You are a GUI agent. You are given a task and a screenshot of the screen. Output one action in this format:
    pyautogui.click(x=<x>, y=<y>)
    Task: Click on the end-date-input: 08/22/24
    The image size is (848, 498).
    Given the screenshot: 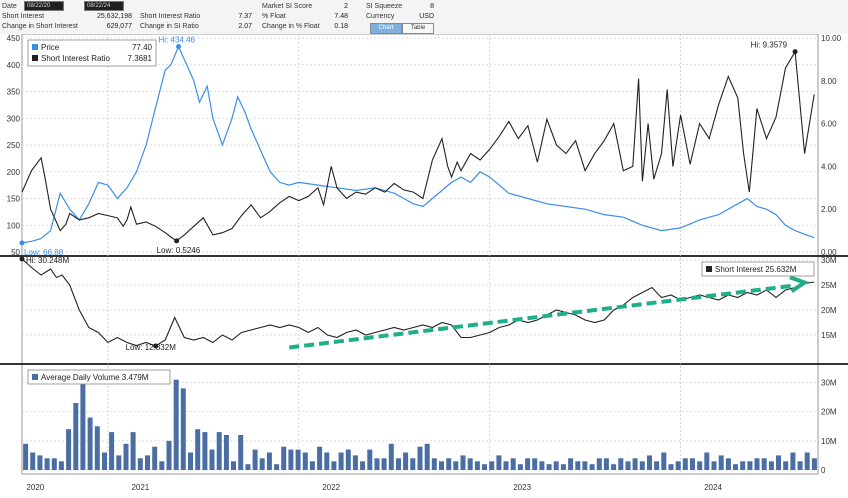 What is the action you would take?
    pyautogui.click(x=104, y=6)
    